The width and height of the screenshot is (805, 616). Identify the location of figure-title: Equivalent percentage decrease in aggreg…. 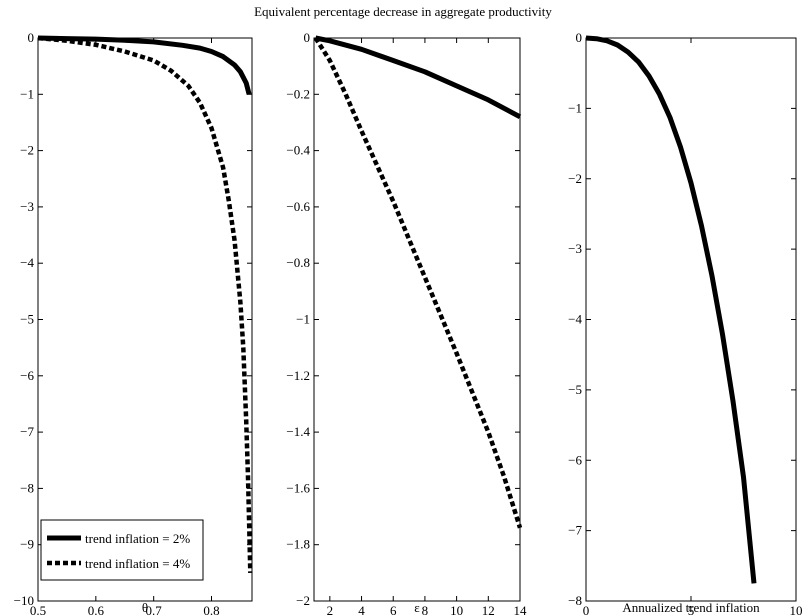
(403, 11).